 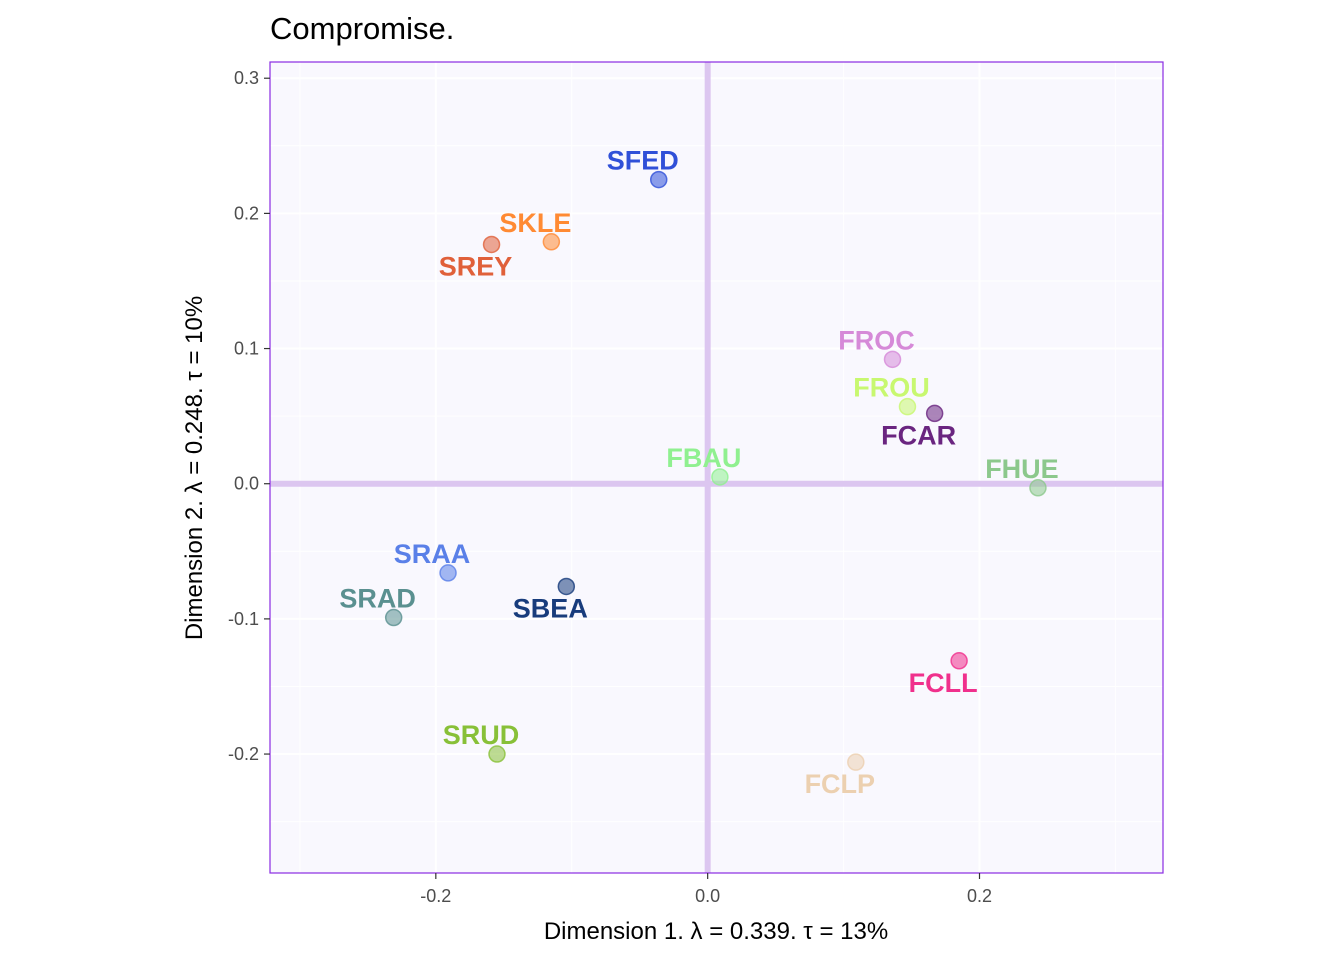 I want to click on point-label: FCLP, so click(x=840, y=784).